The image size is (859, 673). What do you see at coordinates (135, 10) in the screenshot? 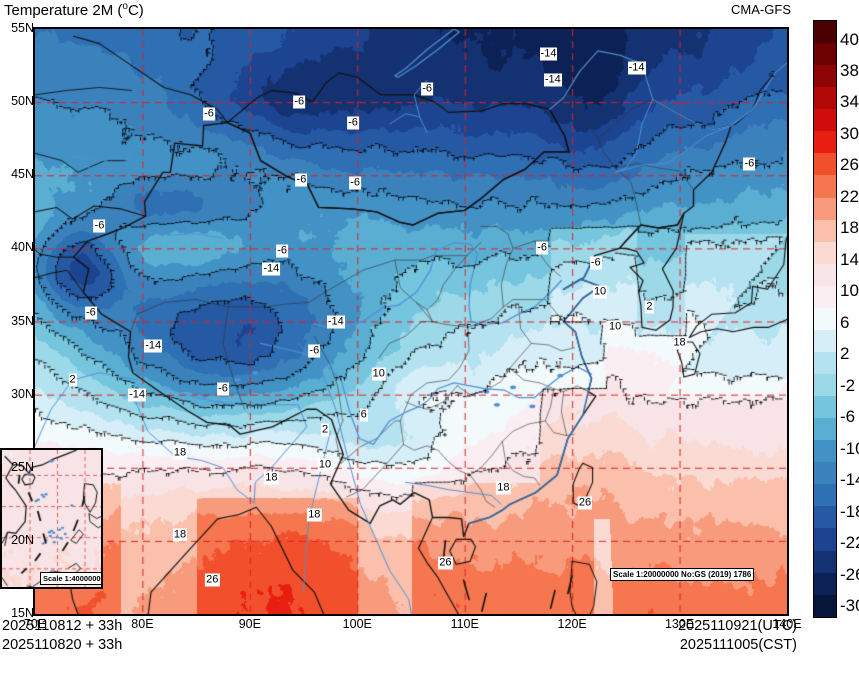
I see `title-suffix: C)` at bounding box center [135, 10].